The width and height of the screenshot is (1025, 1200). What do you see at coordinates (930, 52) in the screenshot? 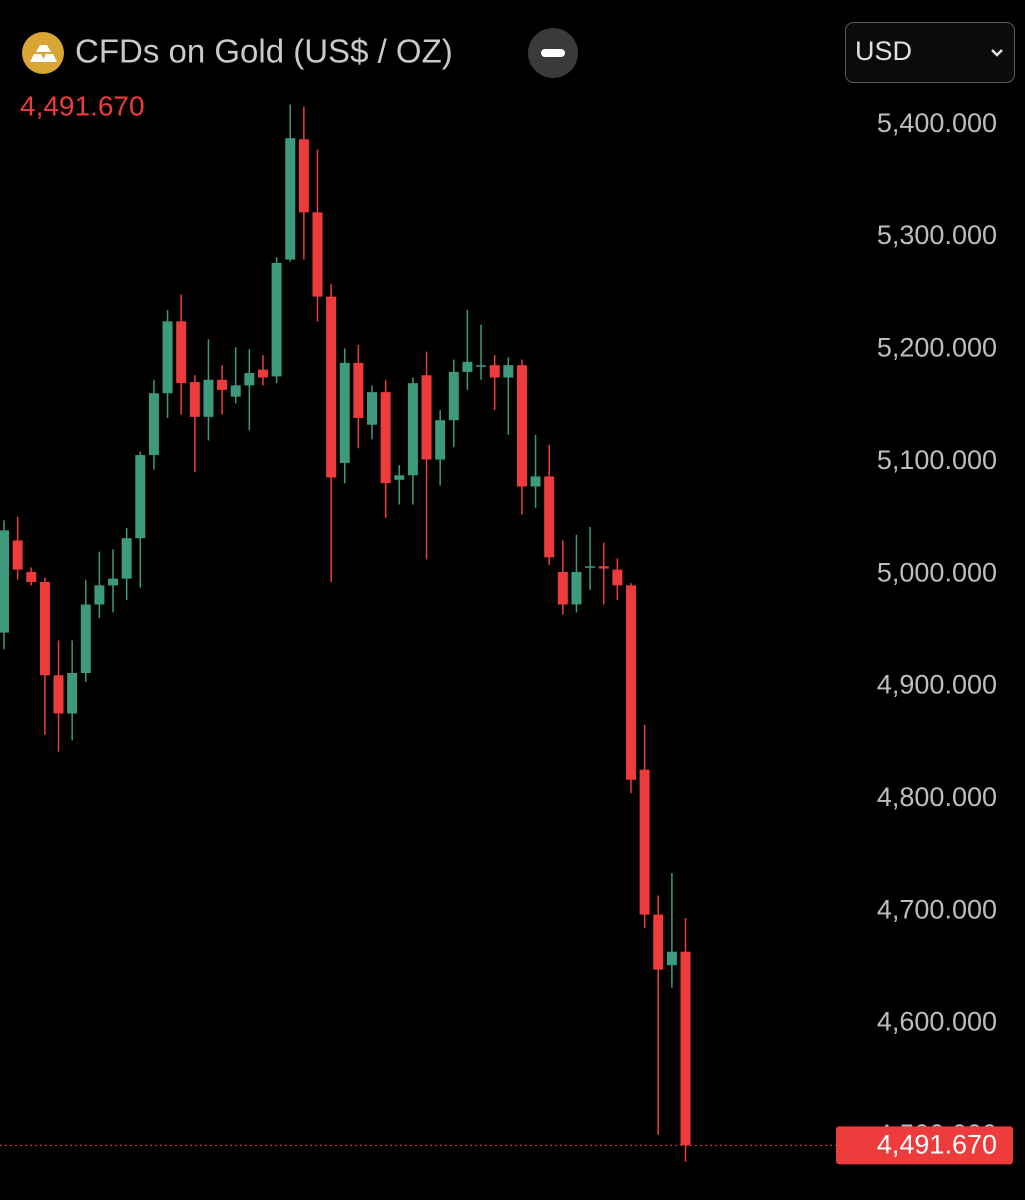
I see `currency-select` at bounding box center [930, 52].